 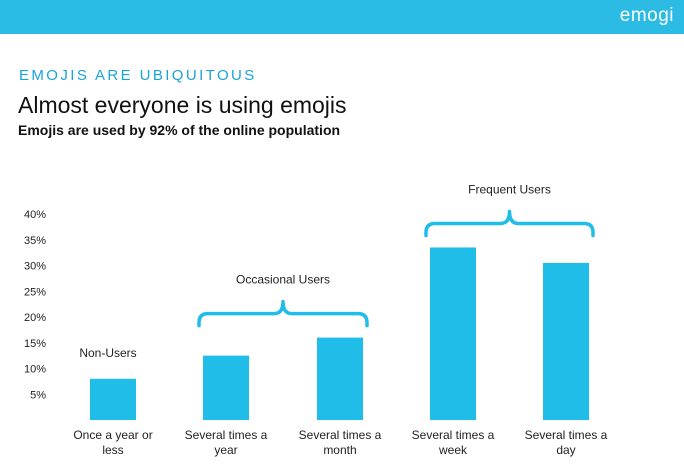 What do you see at coordinates (283, 280) in the screenshot?
I see `group-label: Occasional Users` at bounding box center [283, 280].